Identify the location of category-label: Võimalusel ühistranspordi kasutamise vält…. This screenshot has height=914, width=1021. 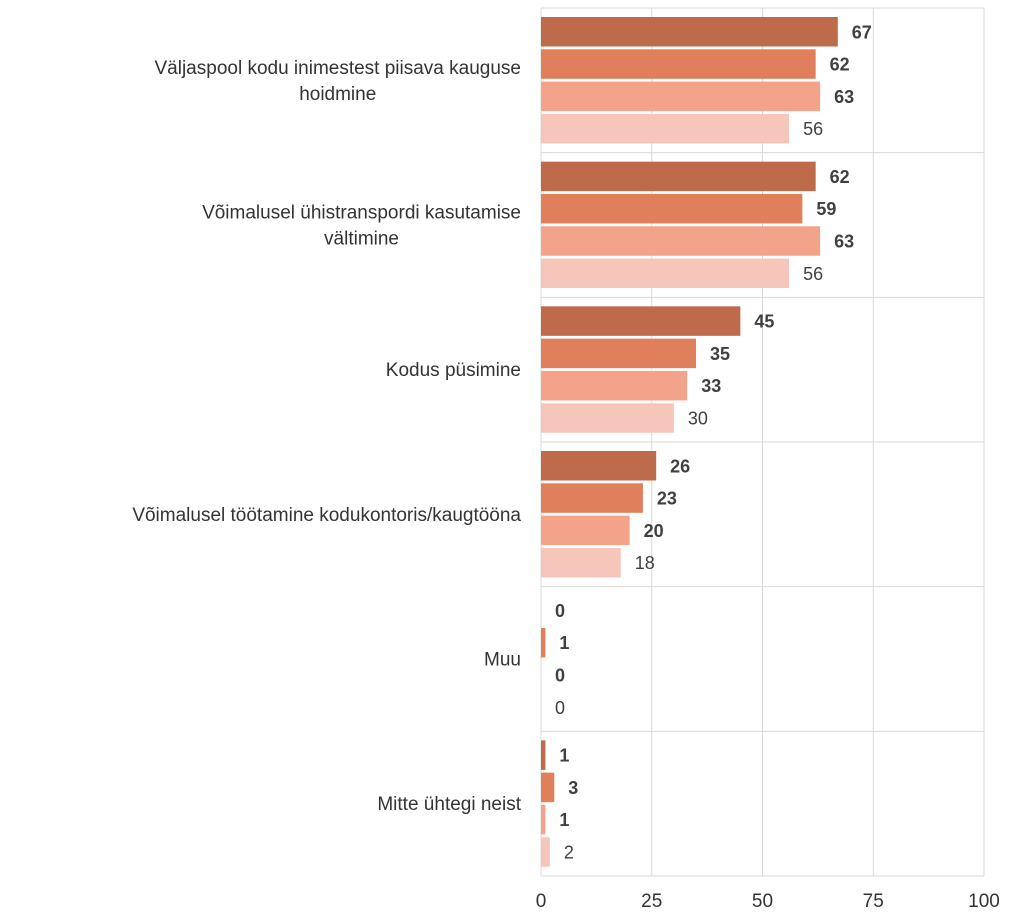
(361, 226).